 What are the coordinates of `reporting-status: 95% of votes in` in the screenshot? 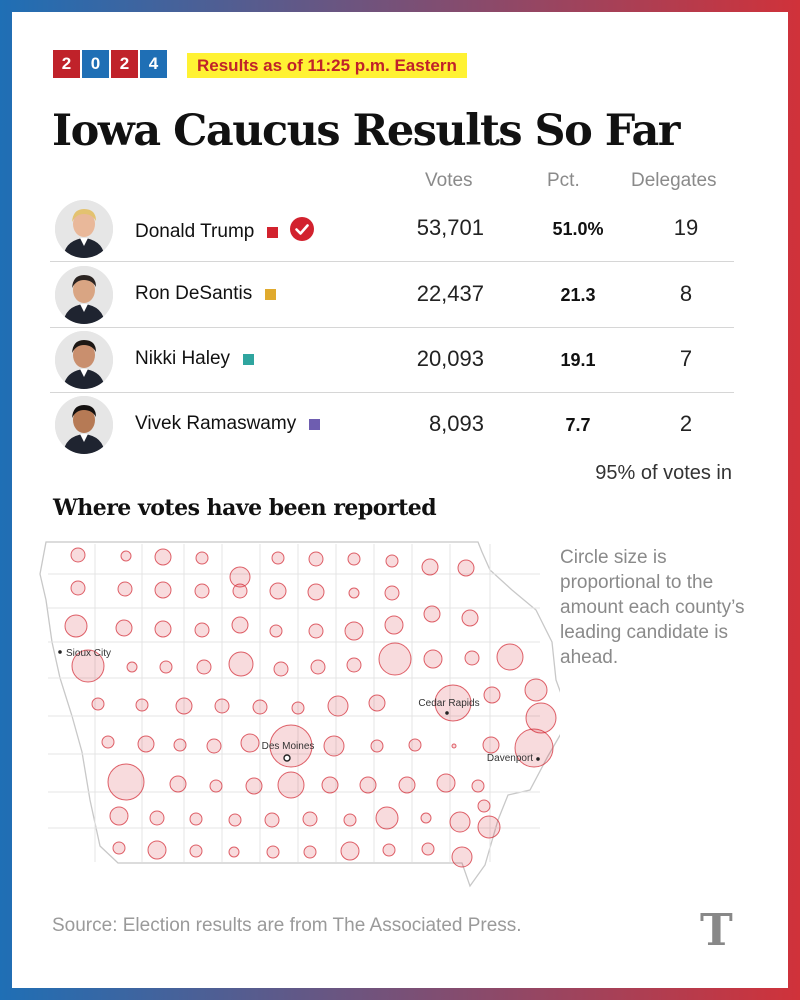 It's located at (663, 473).